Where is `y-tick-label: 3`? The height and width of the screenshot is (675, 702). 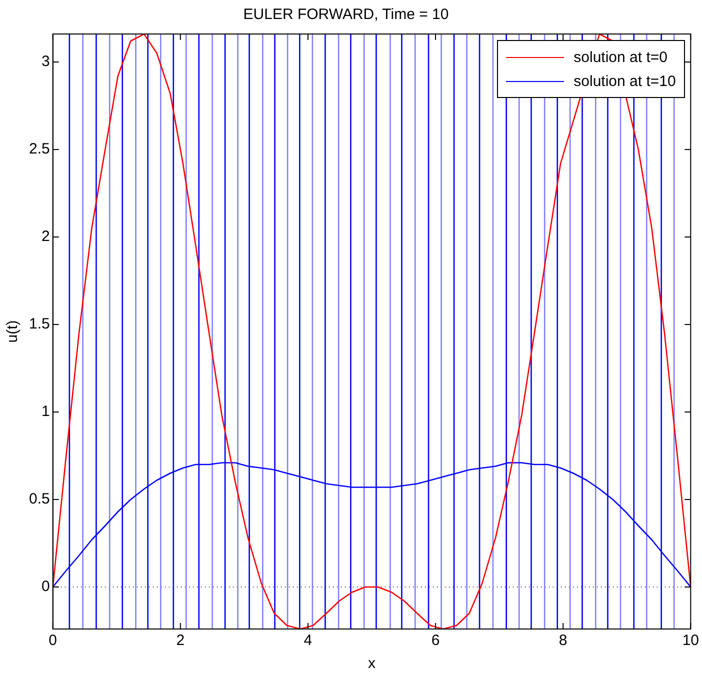
y-tick-label: 3 is located at coordinates (46, 61).